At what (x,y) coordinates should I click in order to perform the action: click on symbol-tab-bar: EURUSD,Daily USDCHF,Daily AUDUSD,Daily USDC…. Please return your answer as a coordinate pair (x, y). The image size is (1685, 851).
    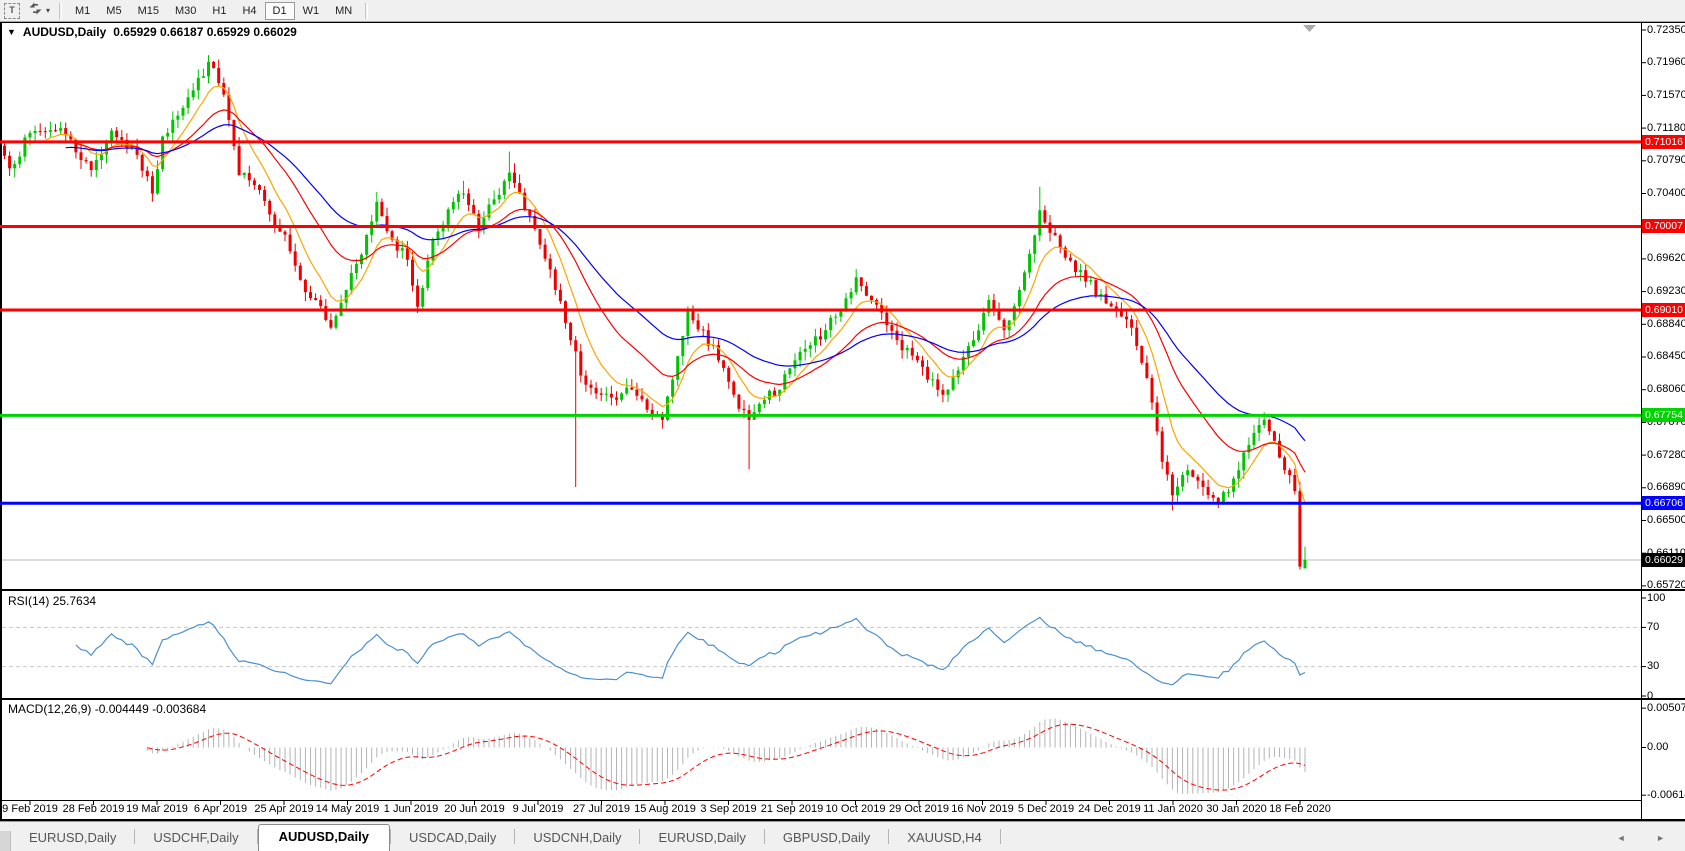
    Looking at the image, I should click on (842, 836).